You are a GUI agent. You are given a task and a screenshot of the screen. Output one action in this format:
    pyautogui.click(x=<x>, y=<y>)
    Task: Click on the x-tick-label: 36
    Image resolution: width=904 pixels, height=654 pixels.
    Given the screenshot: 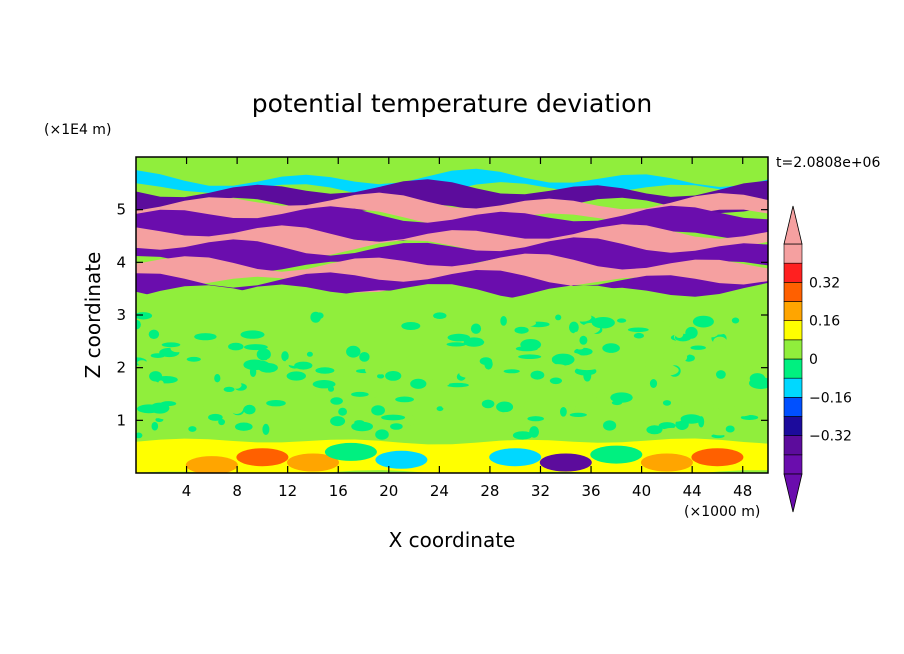 What is the action you would take?
    pyautogui.click(x=590, y=491)
    